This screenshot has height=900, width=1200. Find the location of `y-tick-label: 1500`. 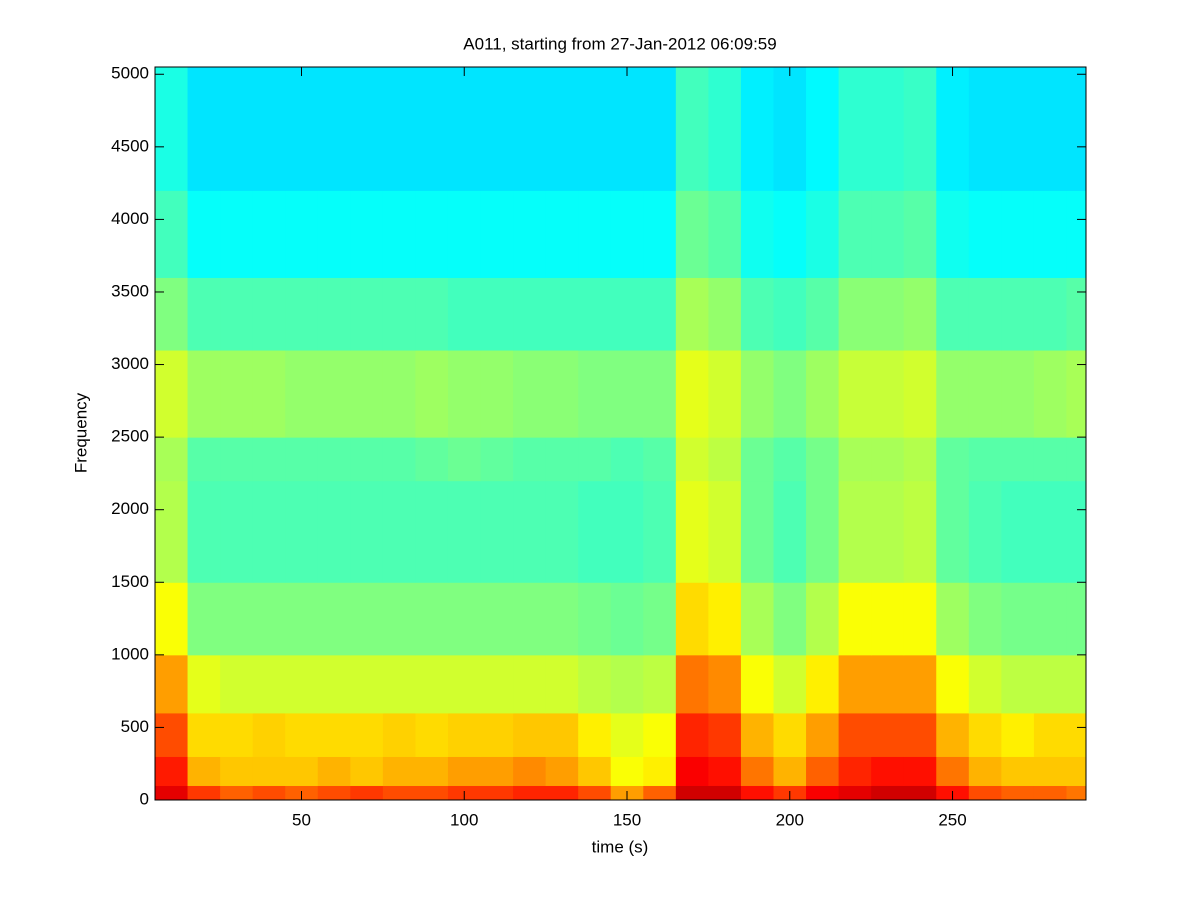

y-tick-label: 1500 is located at coordinates (130, 581).